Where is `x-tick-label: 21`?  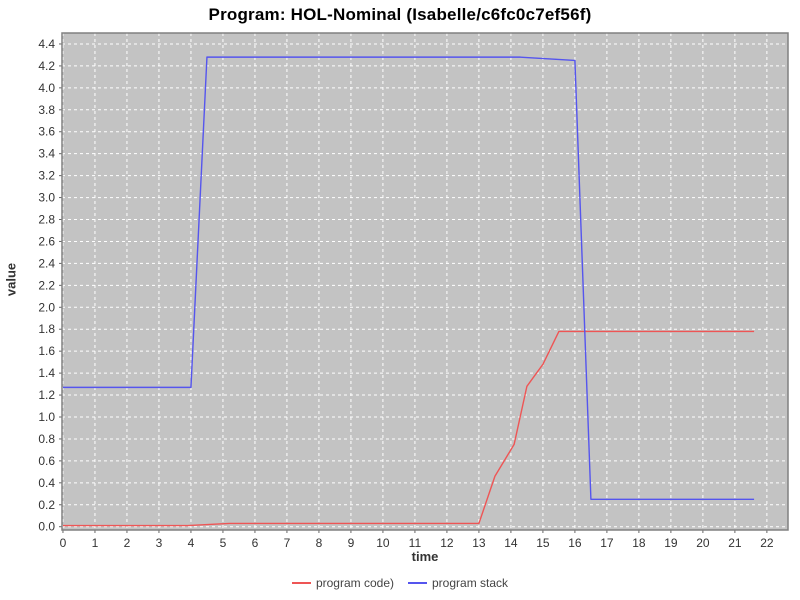 x-tick-label: 21 is located at coordinates (735, 543).